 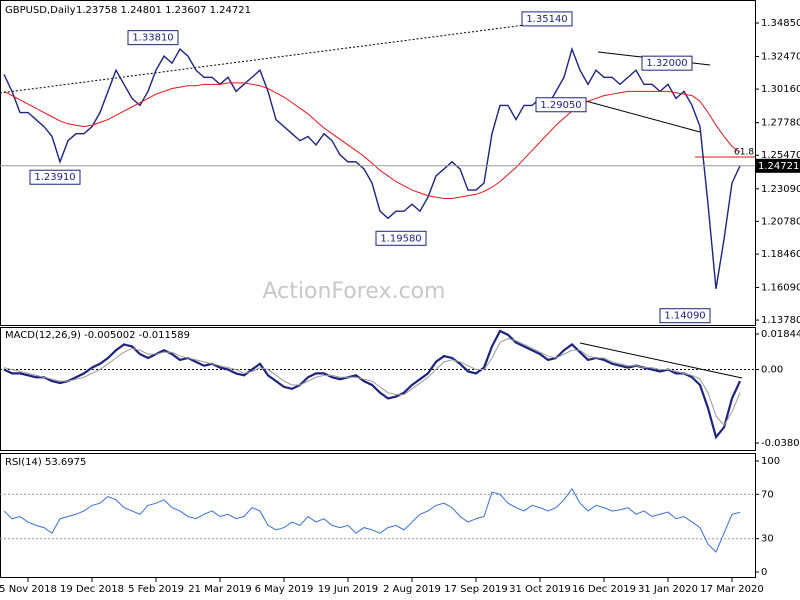 What do you see at coordinates (780, 443) in the screenshot?
I see `y-tick-label: -0.038095` at bounding box center [780, 443].